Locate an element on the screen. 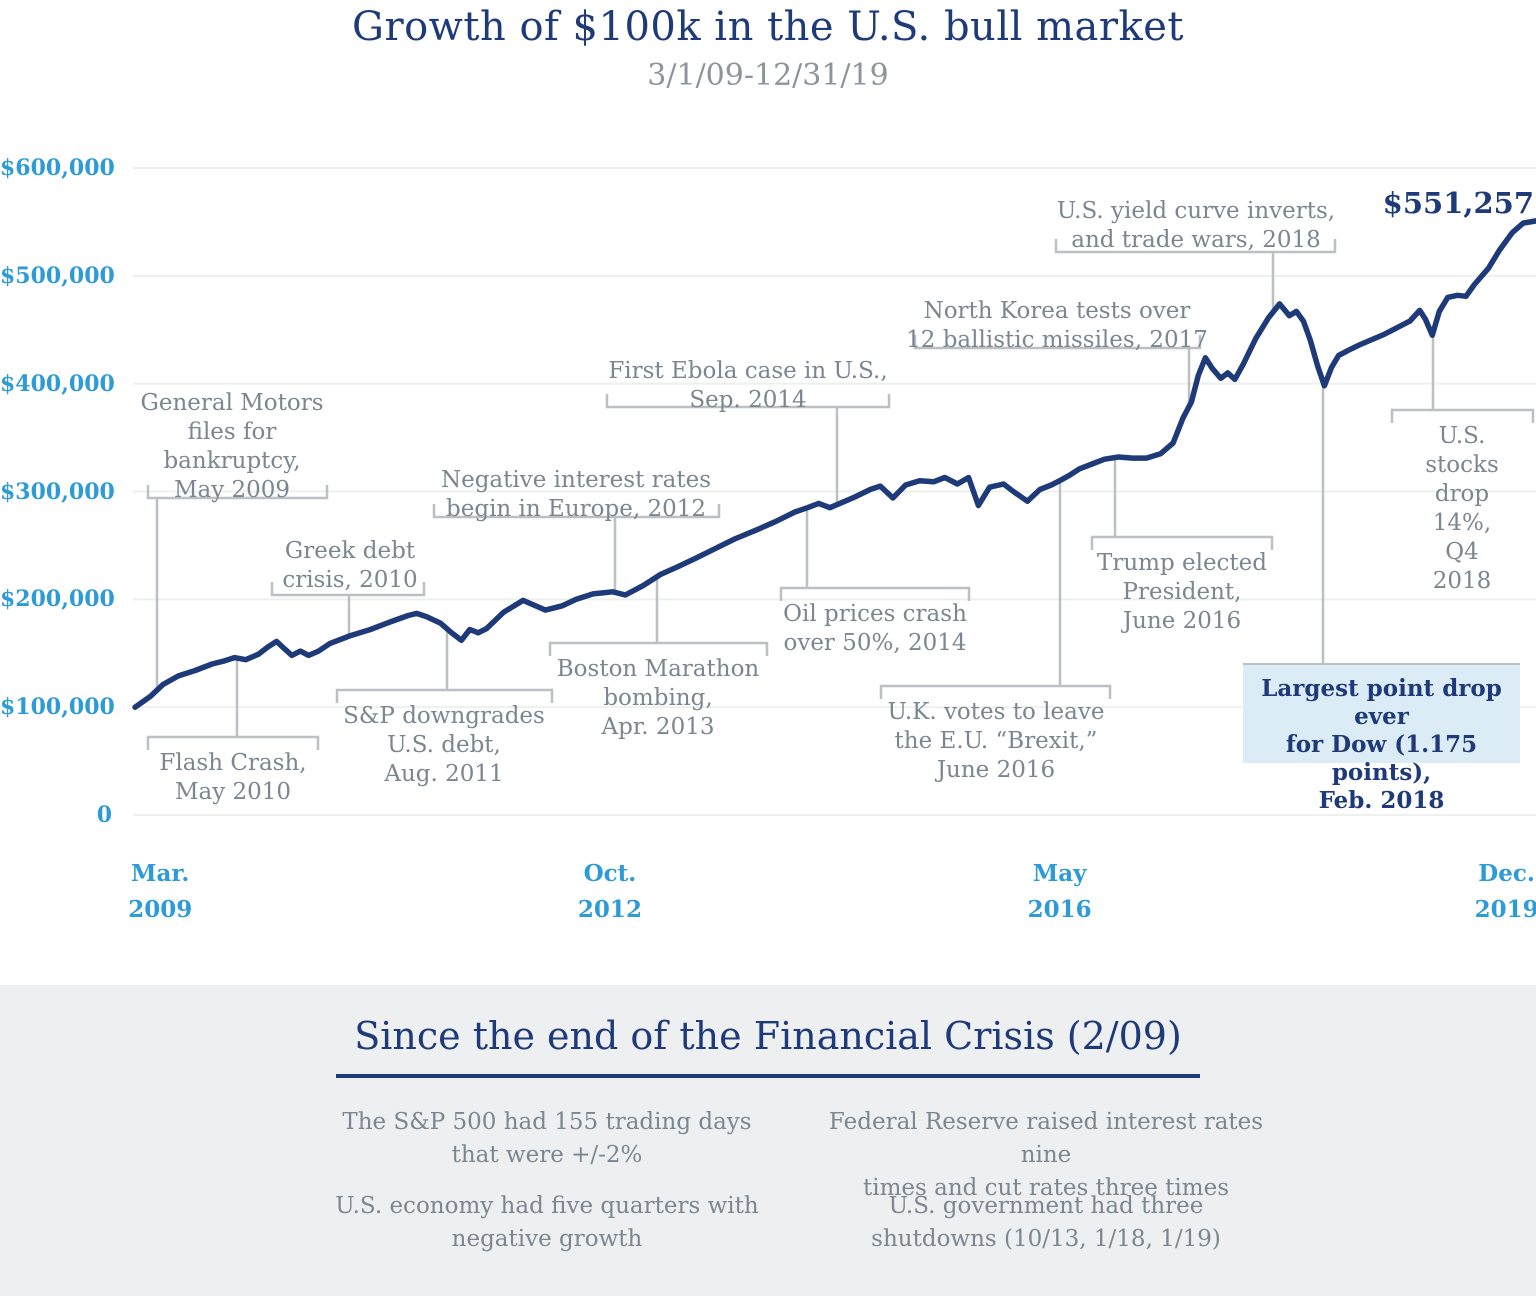 Image resolution: width=1536 pixels, height=1296 pixels. y-tick-label: $600,000 is located at coordinates (57, 168).